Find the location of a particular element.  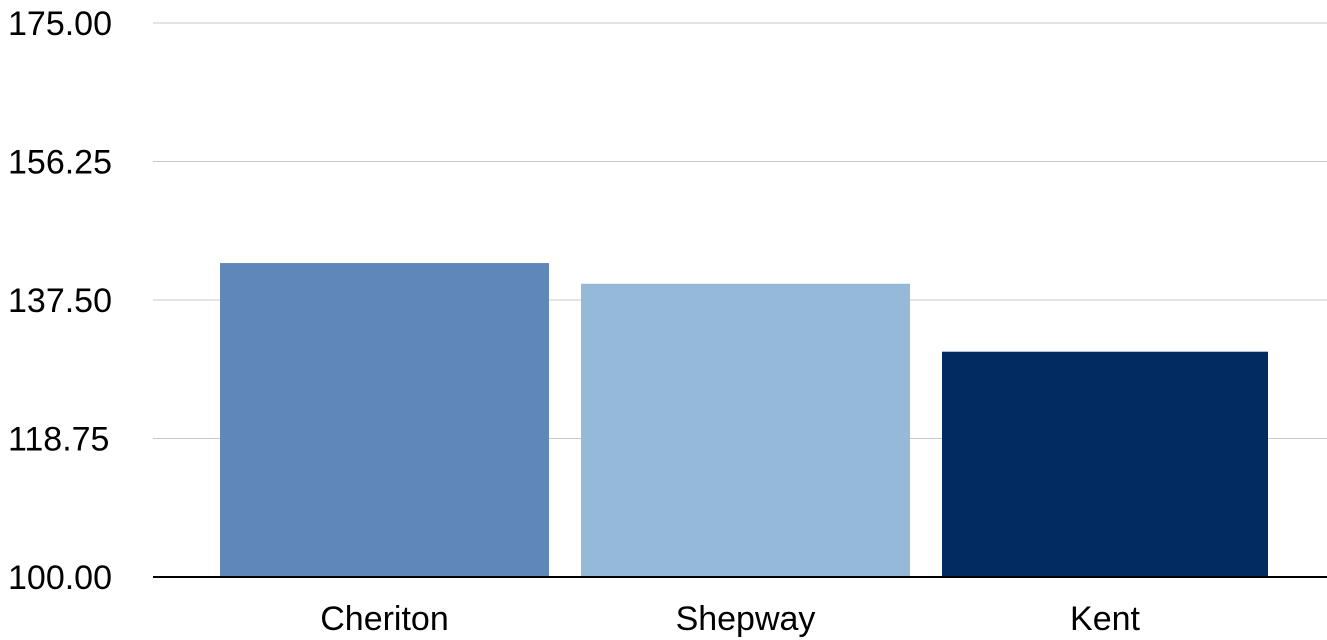

bar-kent is located at coordinates (1105, 464).